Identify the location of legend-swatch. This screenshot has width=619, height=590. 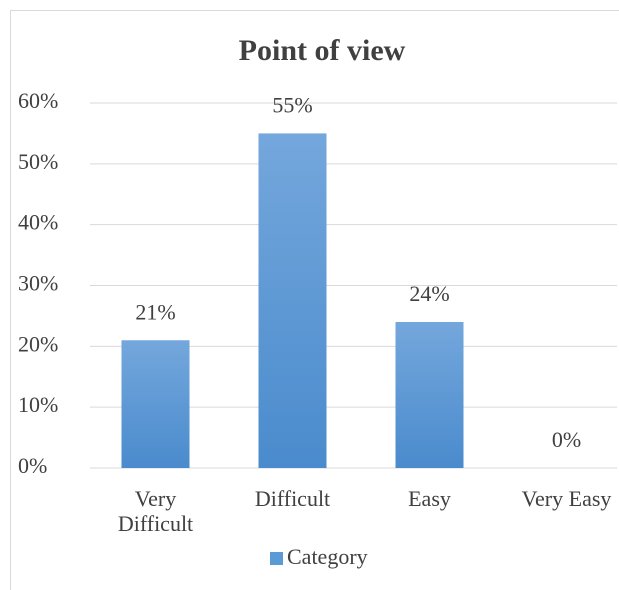
(276, 558).